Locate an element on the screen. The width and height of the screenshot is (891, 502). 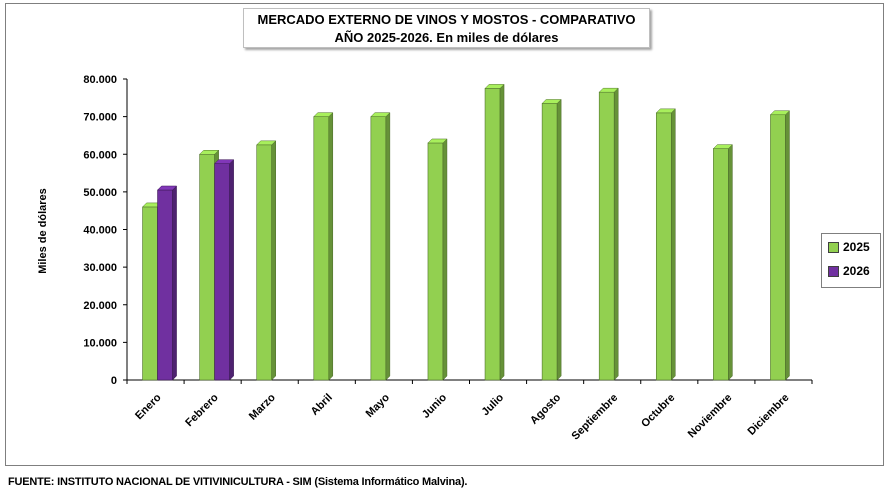
legend: 2025 2026 is located at coordinates (851, 260).